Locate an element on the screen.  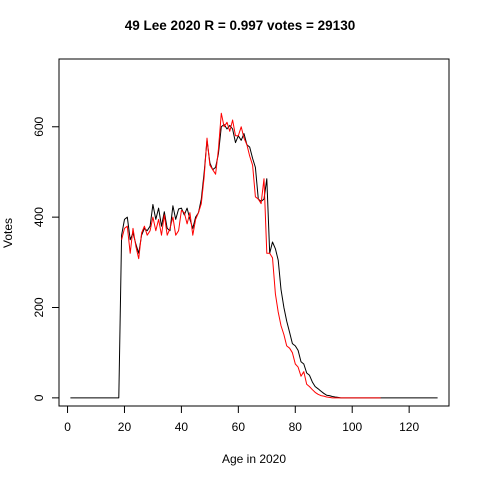
x-tick-label: 20 is located at coordinates (125, 427).